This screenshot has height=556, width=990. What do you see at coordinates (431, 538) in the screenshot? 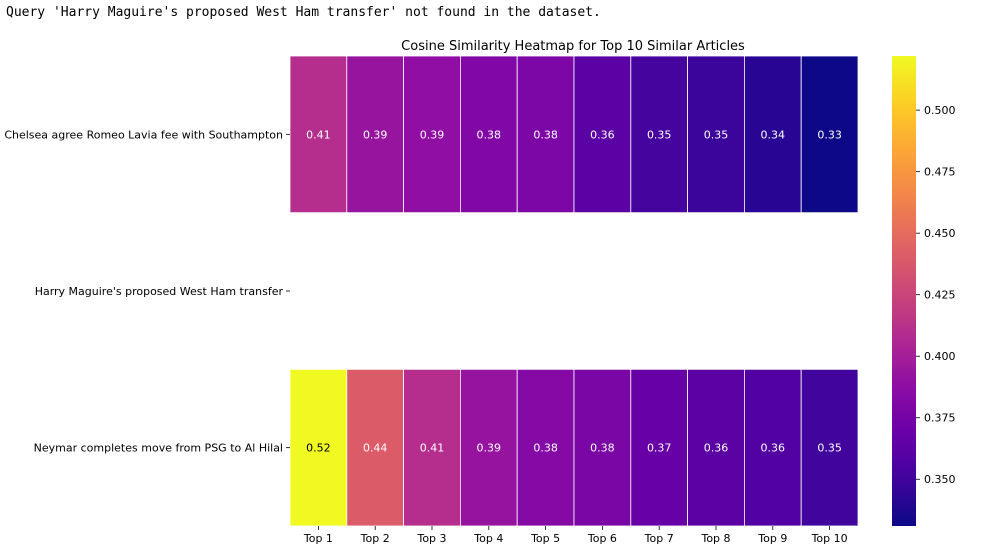
I see `x-axis-label: Top 3` at bounding box center [431, 538].